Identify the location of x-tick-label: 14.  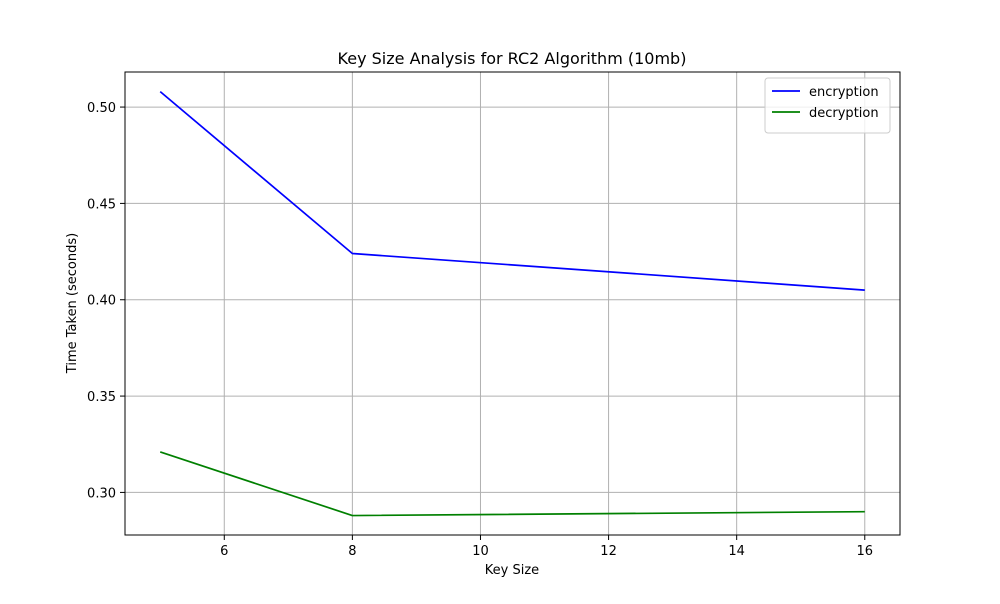
(736, 551).